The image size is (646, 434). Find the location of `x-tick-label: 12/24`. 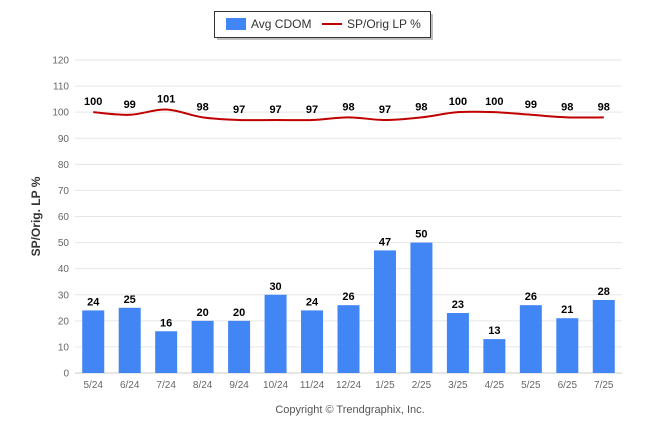

x-tick-label: 12/24 is located at coordinates (348, 385).